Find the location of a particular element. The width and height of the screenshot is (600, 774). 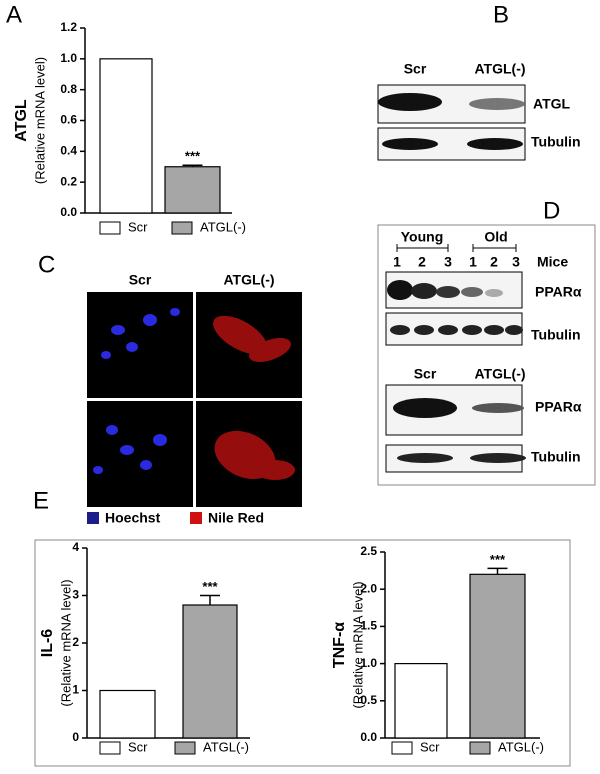

panel-label: A is located at coordinates (14, 14).